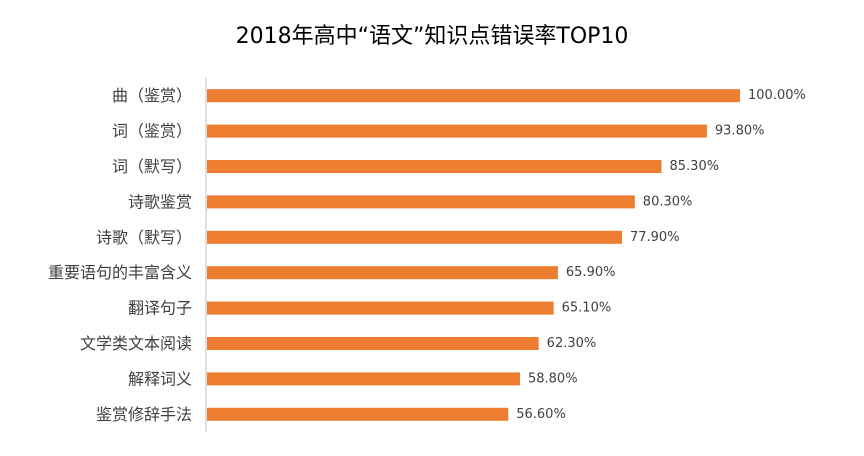 This screenshot has height=456, width=864. What do you see at coordinates (152, 166) in the screenshot?
I see `category-label: 词（默写）` at bounding box center [152, 166].